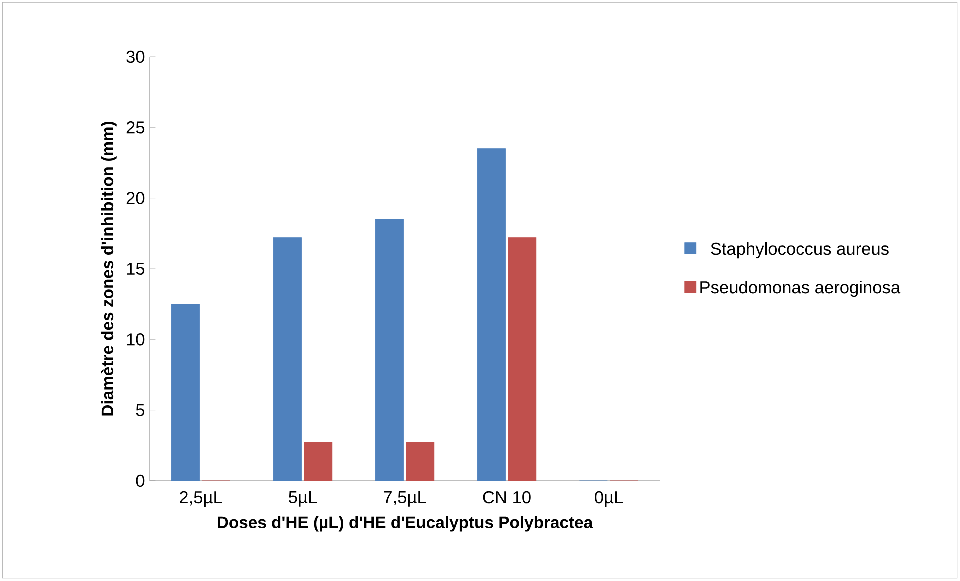  I want to click on legend-label: Pseudomonas aeroginosa, so click(800, 289).